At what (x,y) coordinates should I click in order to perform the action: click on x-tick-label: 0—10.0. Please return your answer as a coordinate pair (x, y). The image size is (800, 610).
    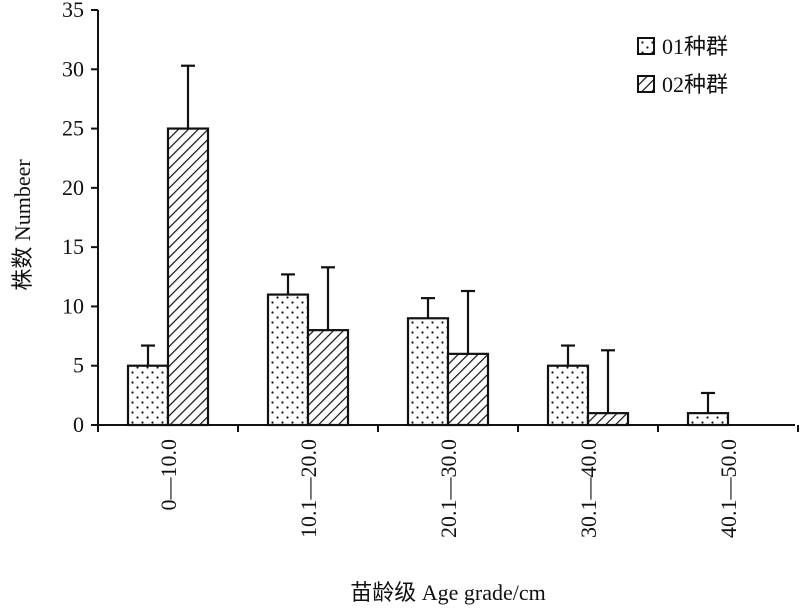
    Looking at the image, I should click on (168, 475).